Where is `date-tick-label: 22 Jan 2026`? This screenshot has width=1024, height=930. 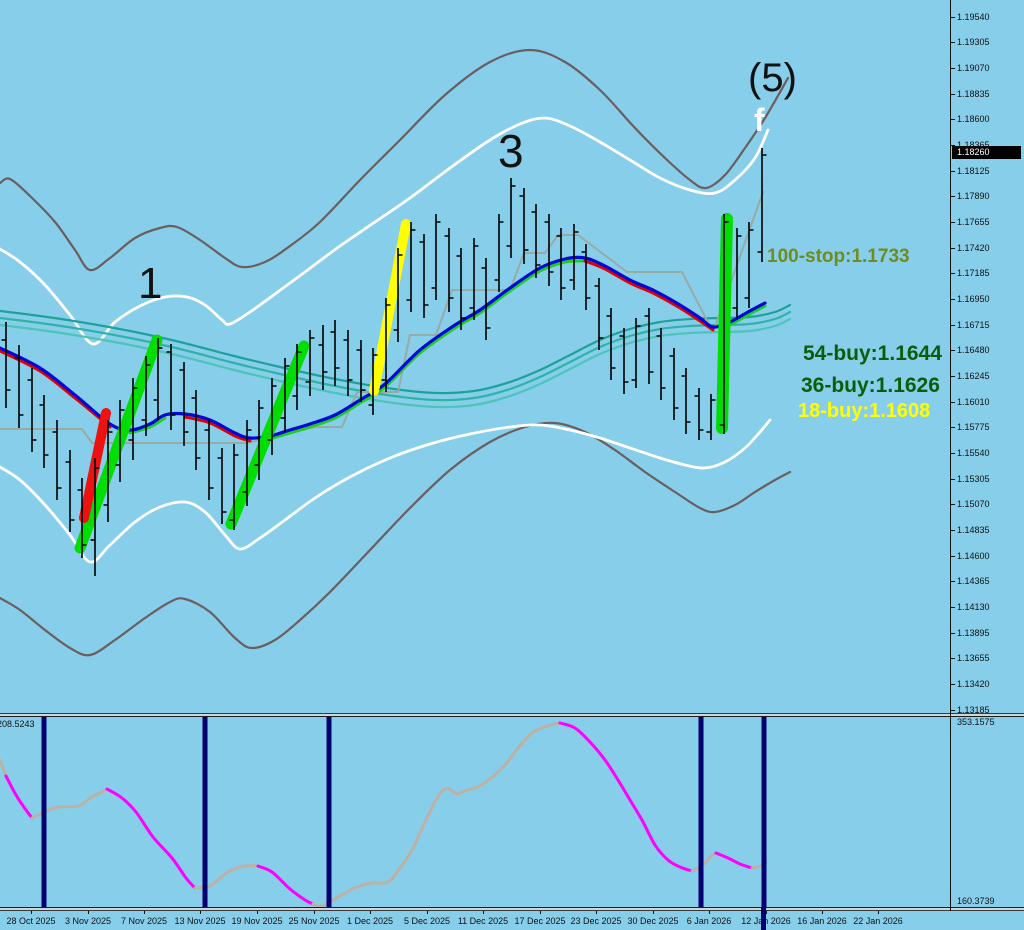
date-tick-label: 22 Jan 2026 is located at coordinates (878, 921).